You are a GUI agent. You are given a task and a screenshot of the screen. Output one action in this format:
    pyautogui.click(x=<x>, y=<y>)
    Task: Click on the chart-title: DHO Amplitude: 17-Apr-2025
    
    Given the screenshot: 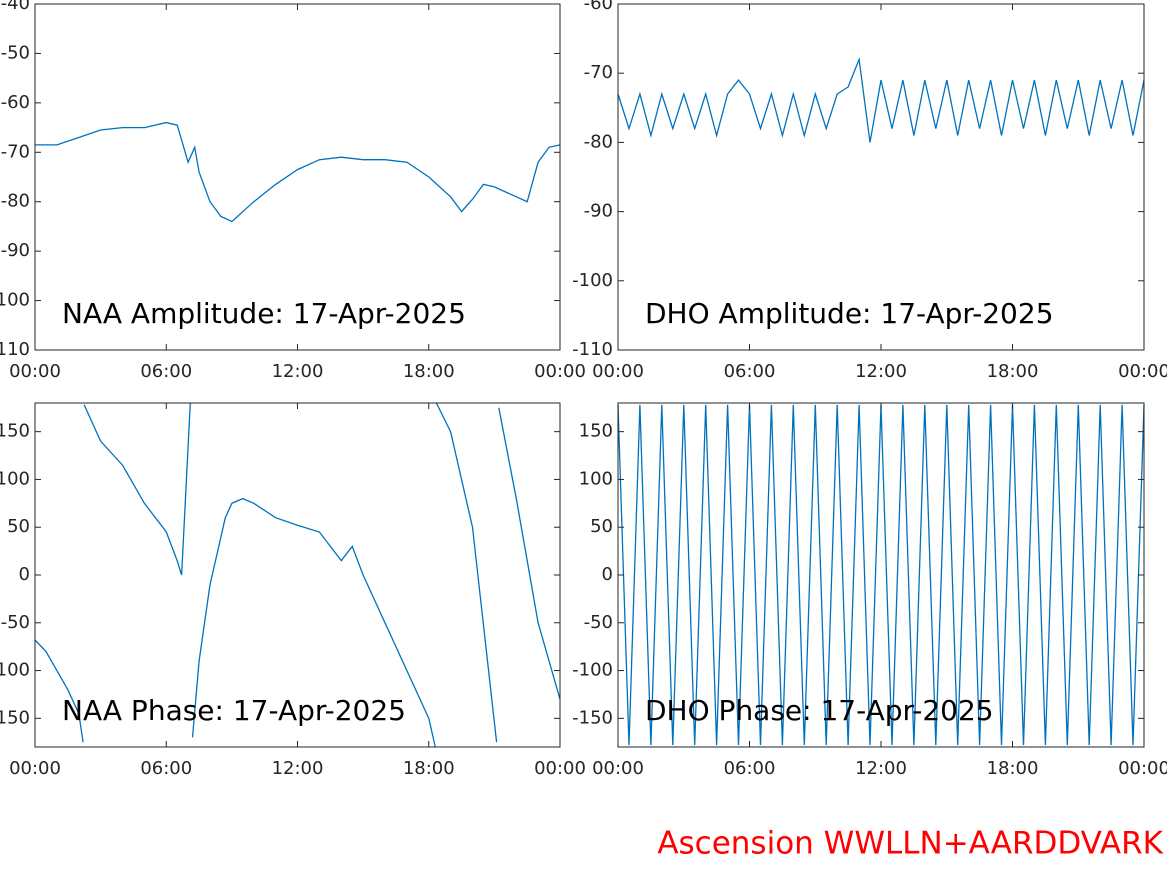 What is the action you would take?
    pyautogui.click(x=849, y=313)
    